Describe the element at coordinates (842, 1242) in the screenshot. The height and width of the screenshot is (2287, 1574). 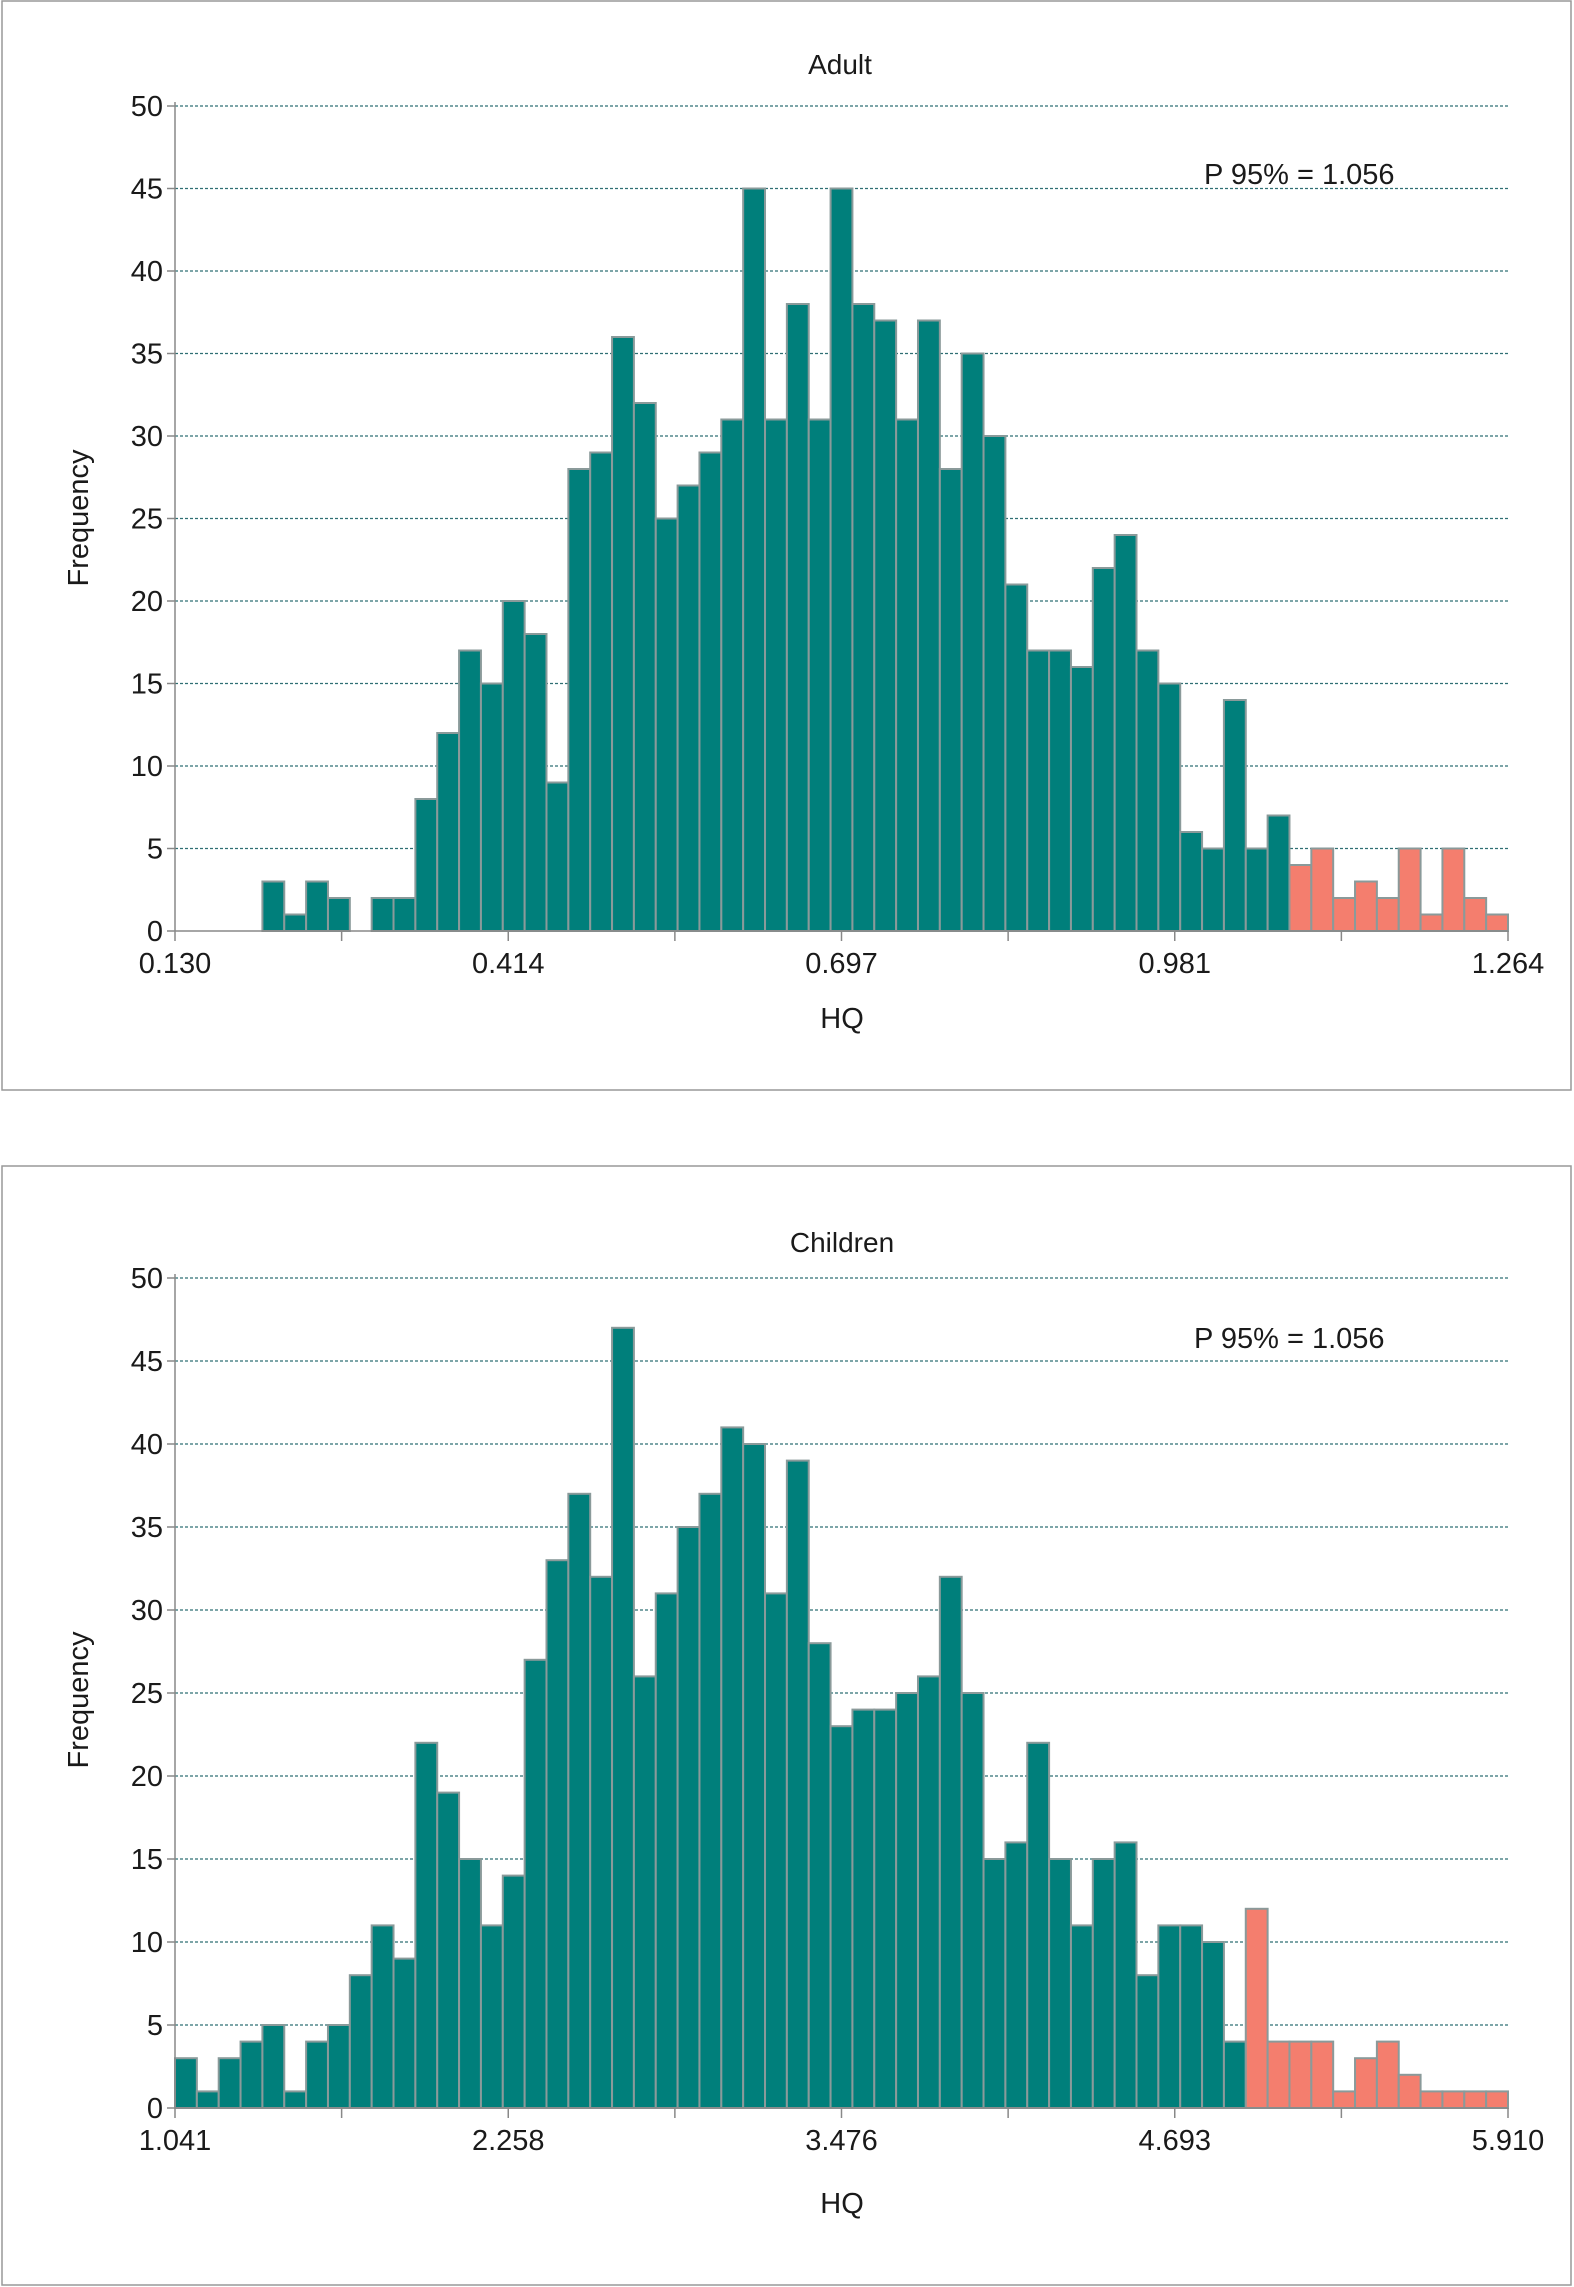
I see `chart-title: Children` at that location.